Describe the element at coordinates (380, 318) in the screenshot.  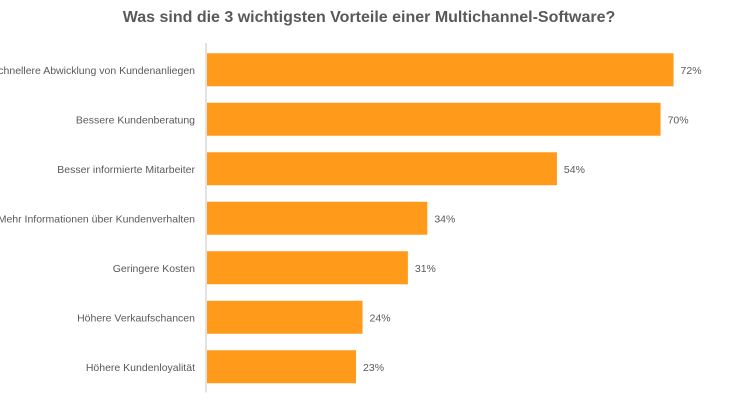
I see `data-label: 24%` at that location.